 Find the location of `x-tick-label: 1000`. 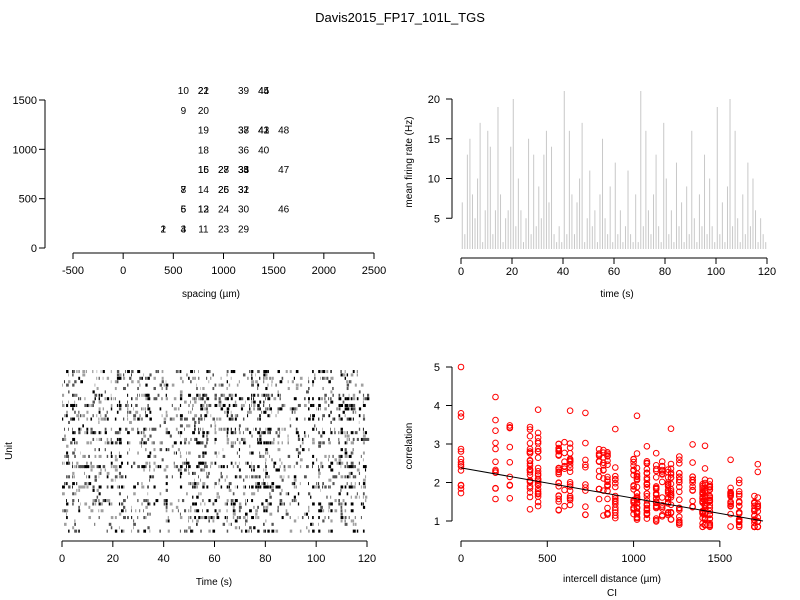

x-tick-label: 1000 is located at coordinates (223, 271).